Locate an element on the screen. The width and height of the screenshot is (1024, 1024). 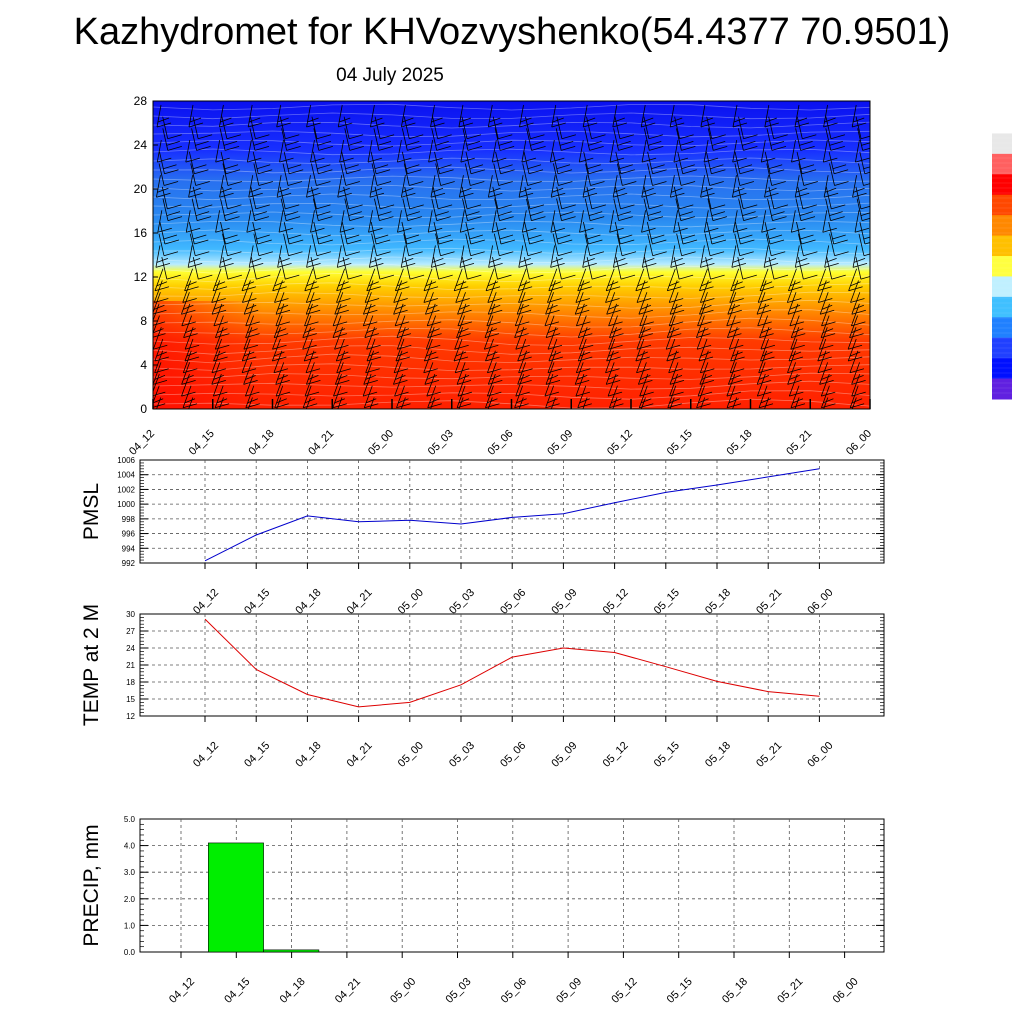
section-x-tick-label: 06_00 is located at coordinates (859, 443).